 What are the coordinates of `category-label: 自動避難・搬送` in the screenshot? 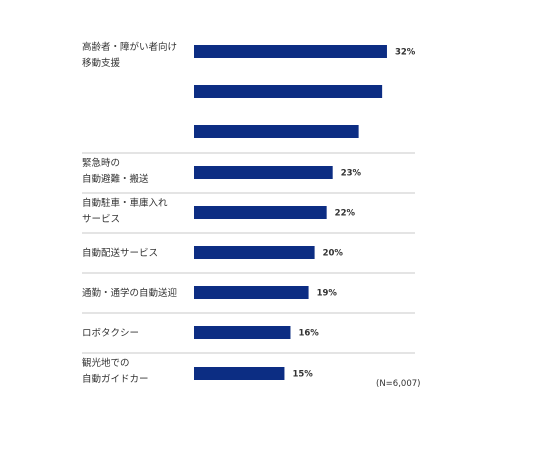 It's located at (115, 179).